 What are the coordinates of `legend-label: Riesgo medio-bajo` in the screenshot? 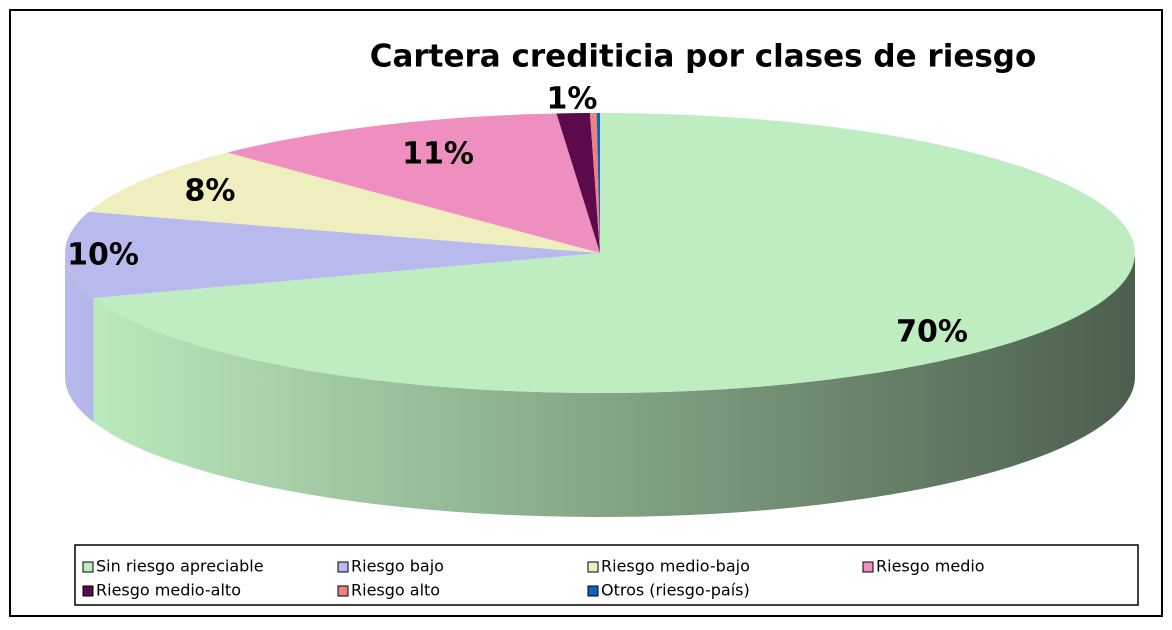 It's located at (675, 566).